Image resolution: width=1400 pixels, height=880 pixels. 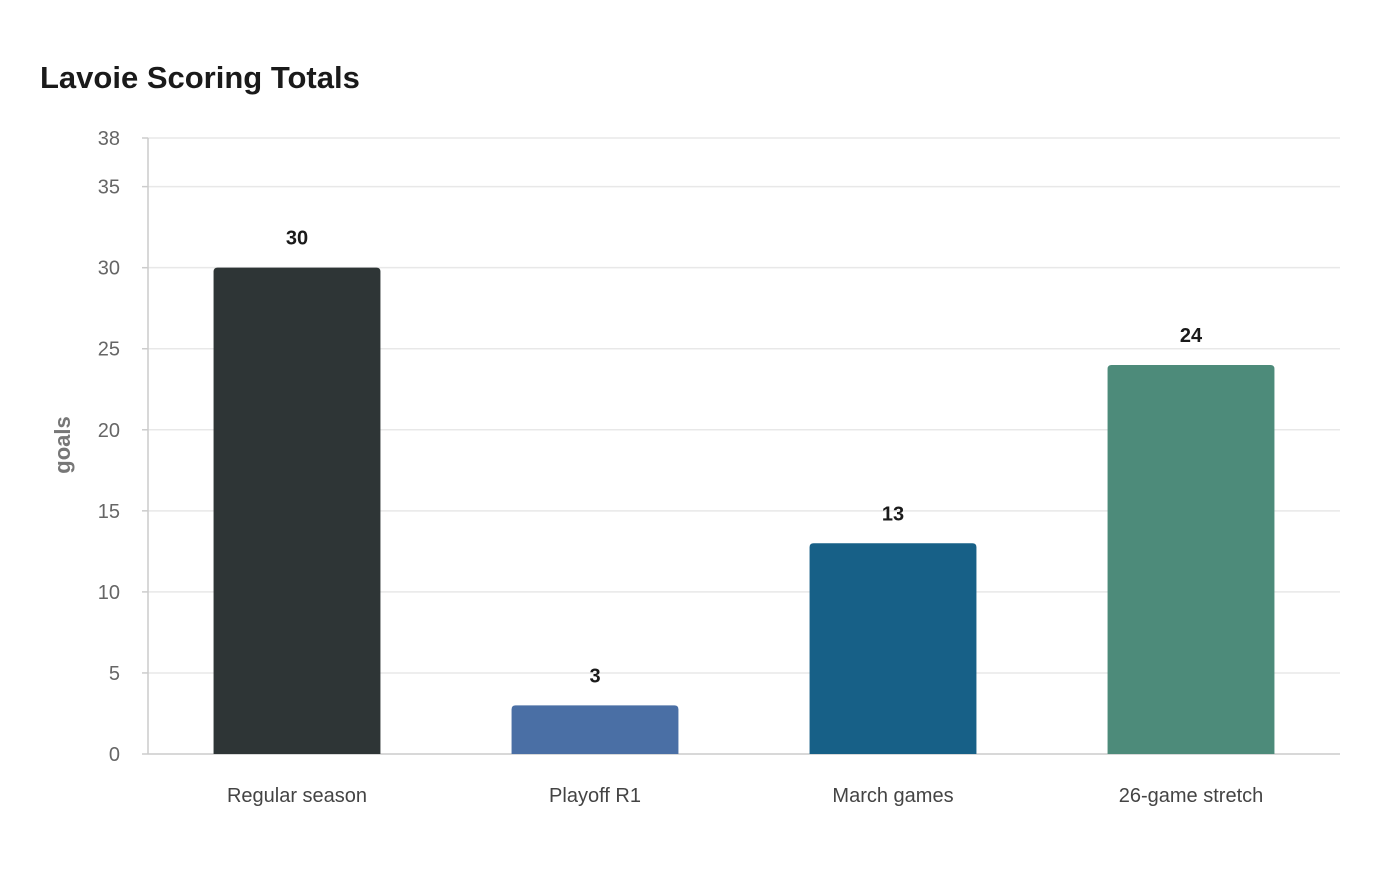 I want to click on data-label: 24, so click(x=1191, y=336).